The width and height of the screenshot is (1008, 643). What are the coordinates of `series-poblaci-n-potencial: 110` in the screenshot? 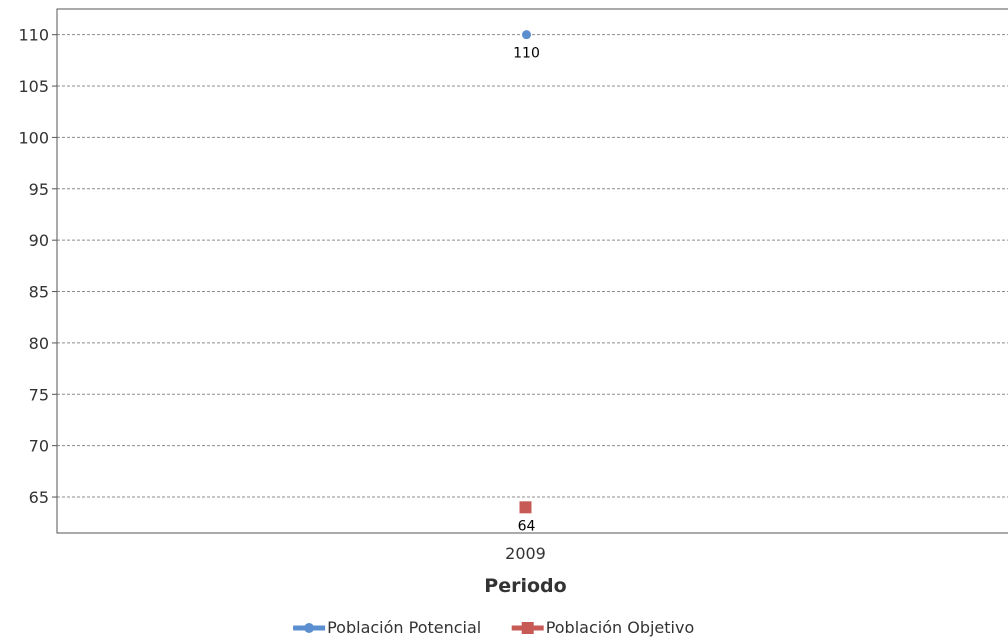 It's located at (526, 46).